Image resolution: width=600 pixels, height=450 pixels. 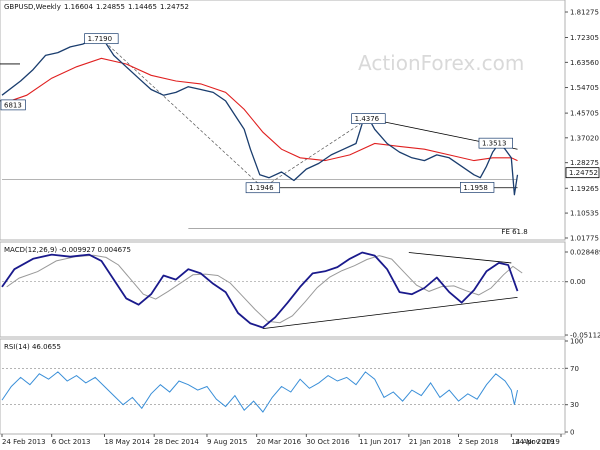 I want to click on rsi-header: RSI(14) 46.0655, so click(x=32, y=347).